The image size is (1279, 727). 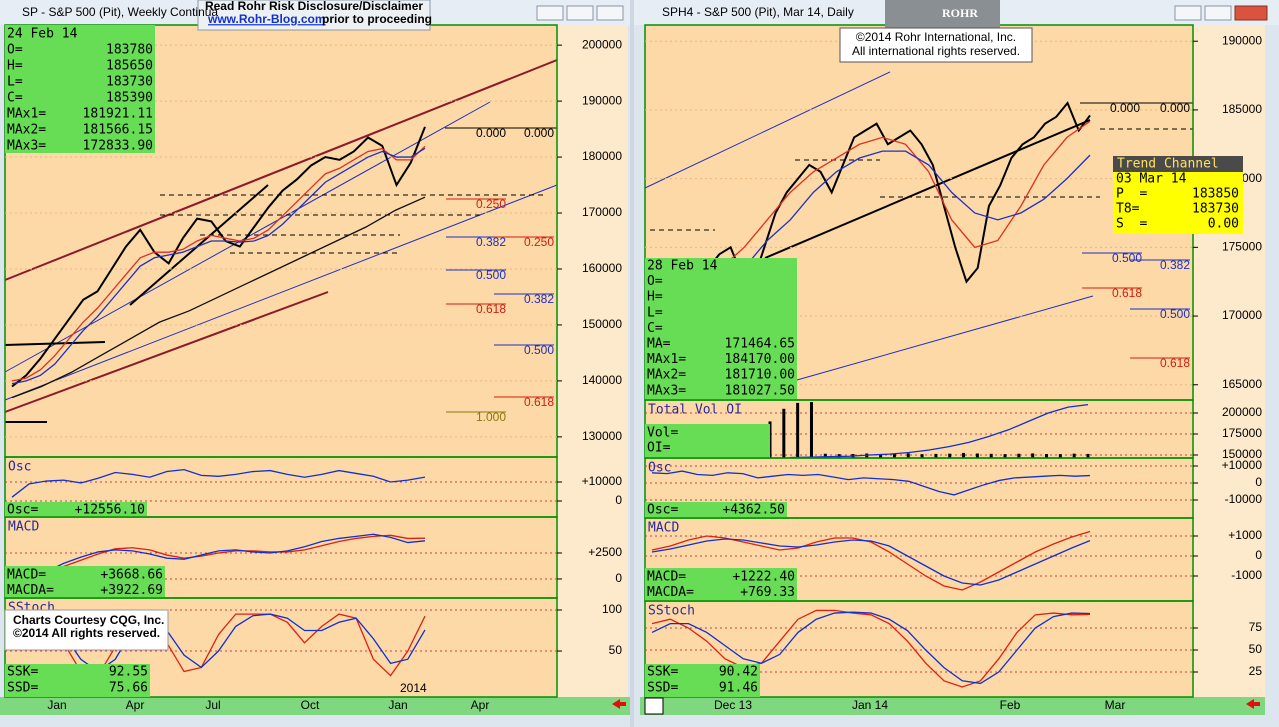 What do you see at coordinates (936, 51) in the screenshot?
I see `copyright-line: All international rights reserved.` at bounding box center [936, 51].